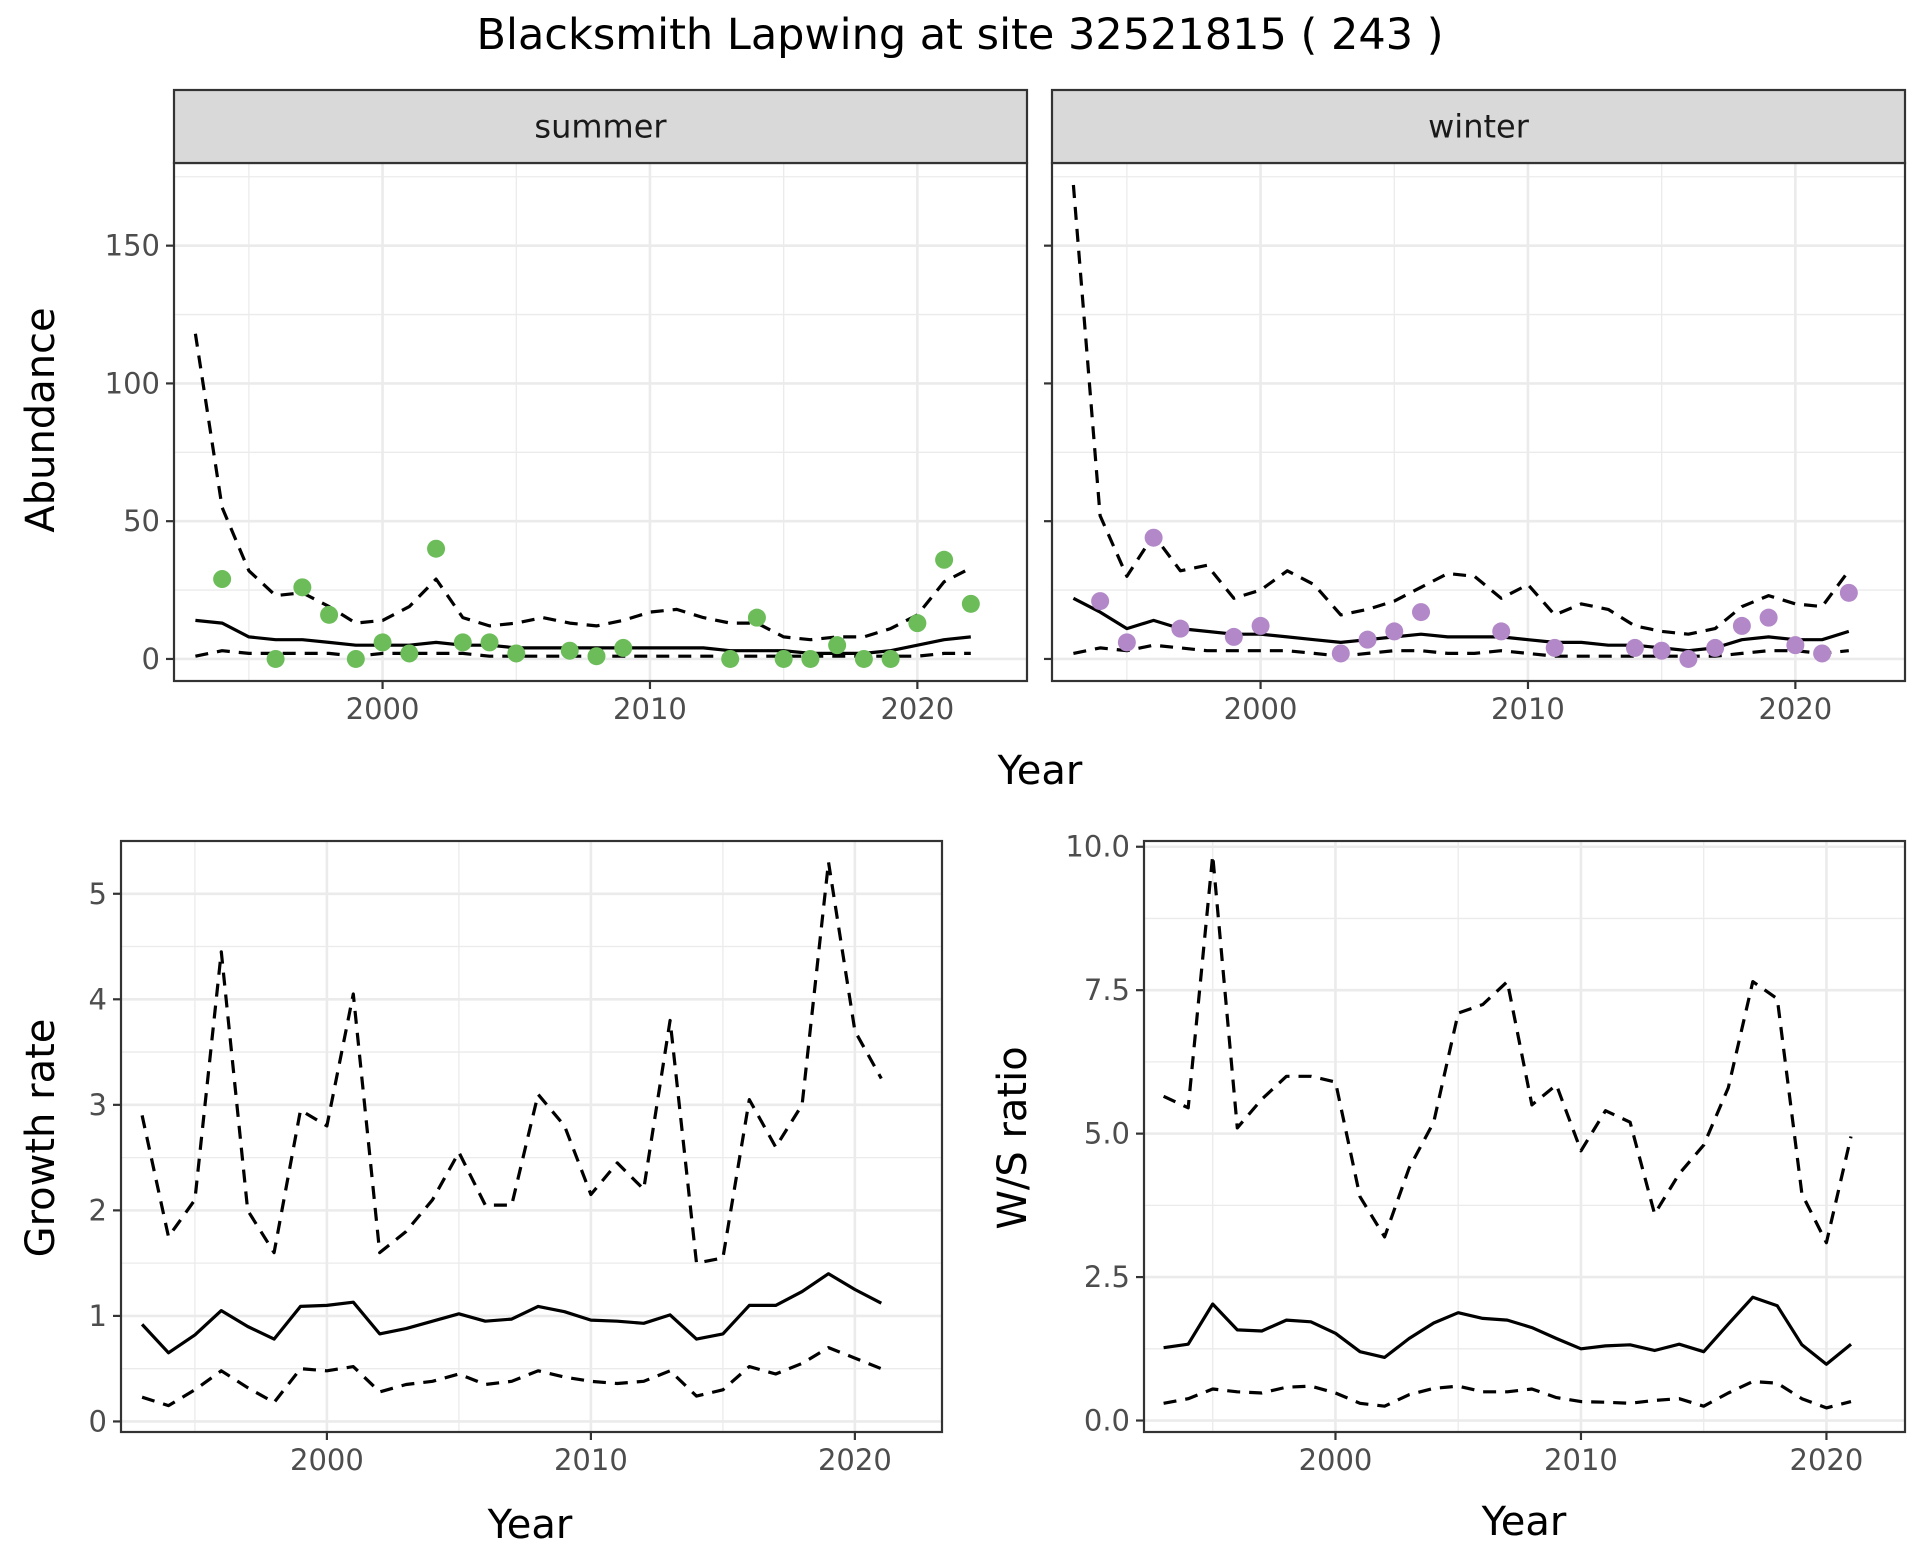 The image size is (1920, 1560). What do you see at coordinates (530, 1525) in the screenshot?
I see `x-axis-title-growth: Year` at bounding box center [530, 1525].